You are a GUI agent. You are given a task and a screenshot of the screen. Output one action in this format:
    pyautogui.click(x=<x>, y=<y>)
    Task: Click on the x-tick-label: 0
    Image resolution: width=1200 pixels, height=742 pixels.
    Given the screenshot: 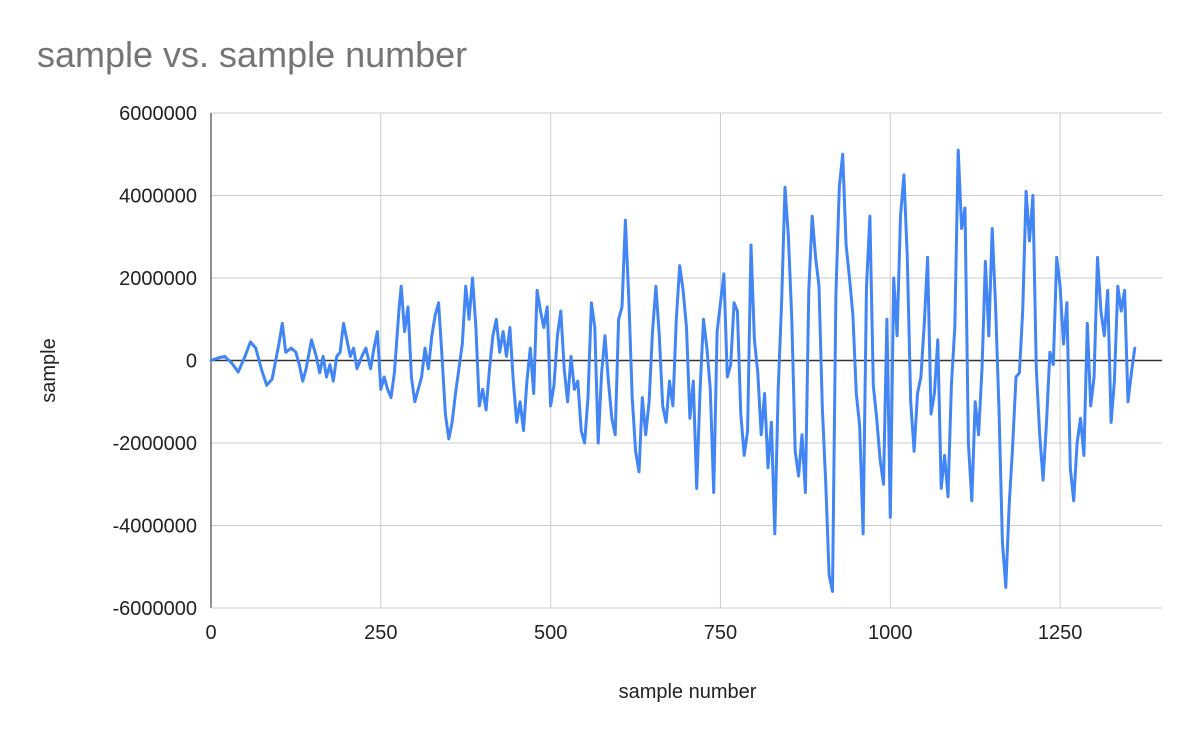 What is the action you would take?
    pyautogui.click(x=210, y=633)
    